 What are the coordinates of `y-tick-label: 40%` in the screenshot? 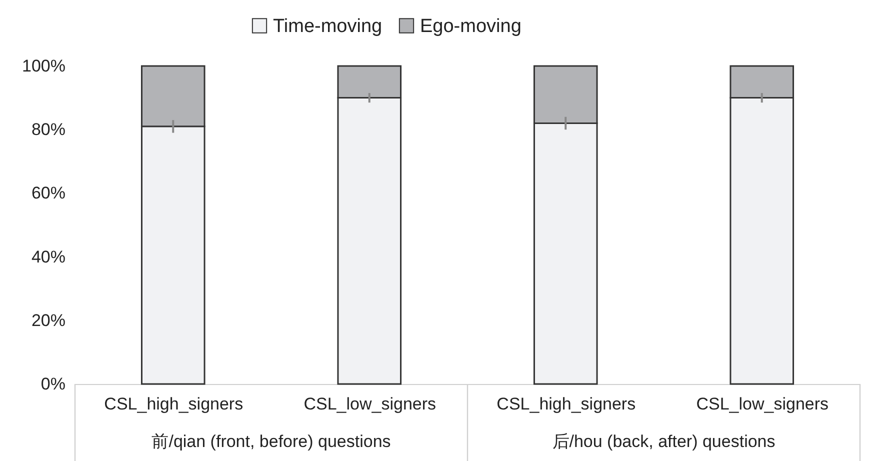 It's located at (48, 256).